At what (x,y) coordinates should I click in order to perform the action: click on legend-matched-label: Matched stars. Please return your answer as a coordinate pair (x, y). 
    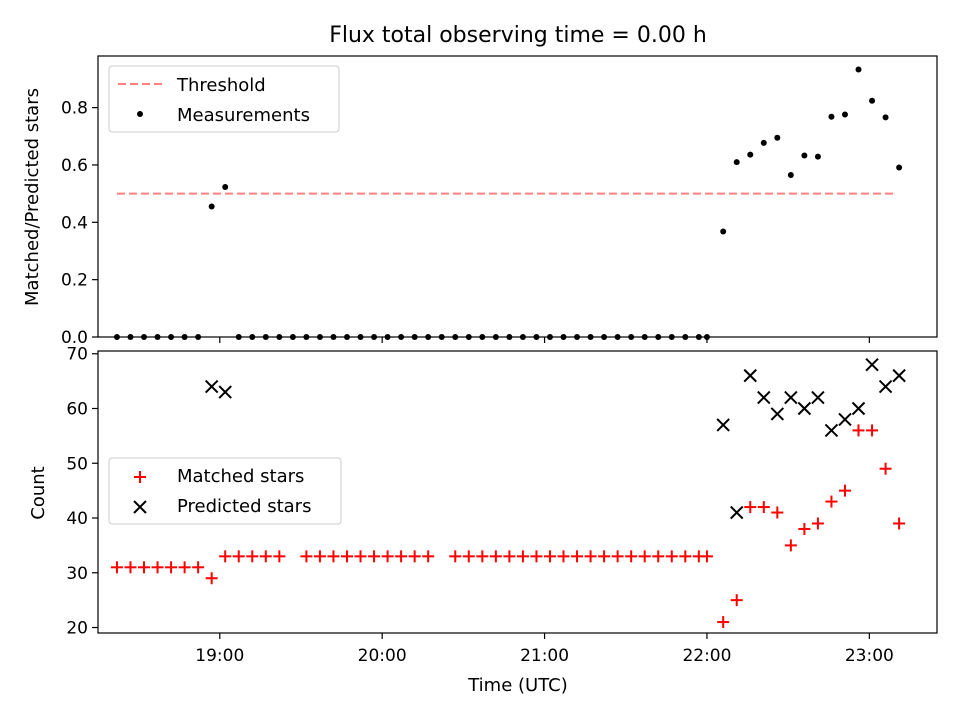
    Looking at the image, I should click on (240, 476).